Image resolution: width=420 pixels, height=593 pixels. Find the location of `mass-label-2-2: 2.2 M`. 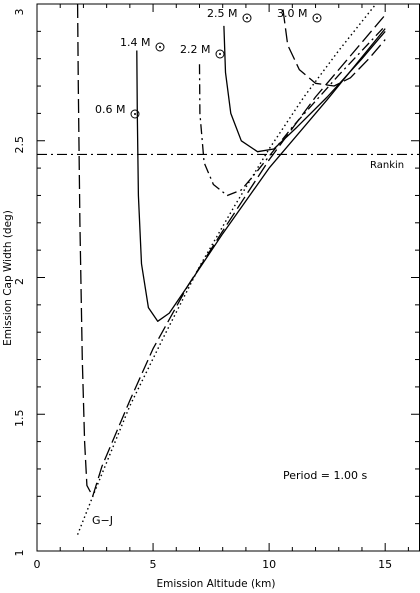

mass-label-2-2: 2.2 M is located at coordinates (202, 51).